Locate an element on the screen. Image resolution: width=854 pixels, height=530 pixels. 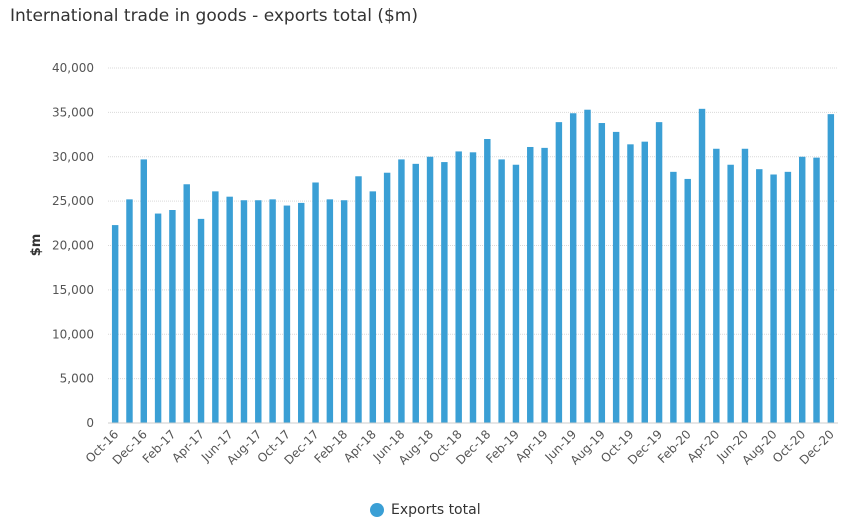
y-axis-label: $m is located at coordinates (36, 245).